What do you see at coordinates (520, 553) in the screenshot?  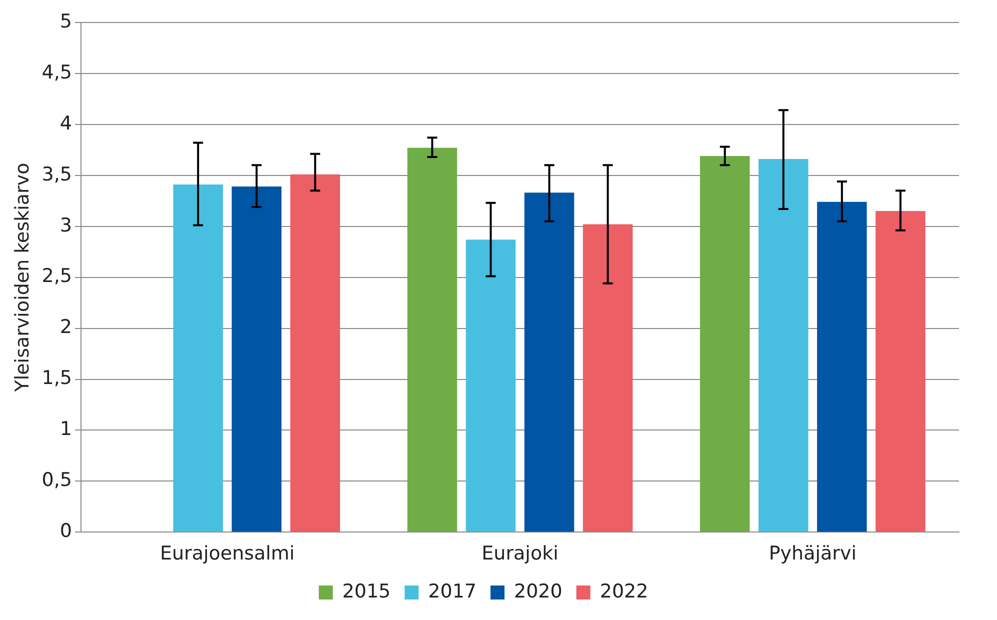 I see `x-tick-label: Eurajoki` at bounding box center [520, 553].